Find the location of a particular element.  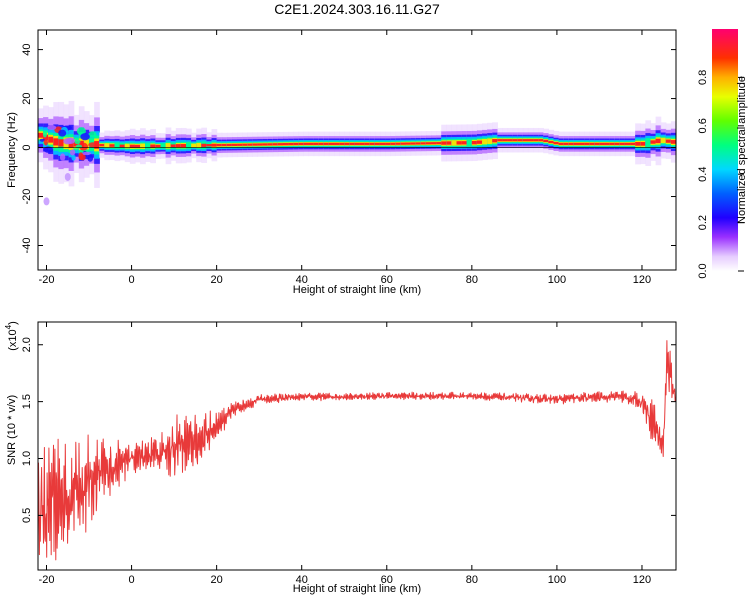

snr-multiplier: (x104) is located at coordinates (11, 336).